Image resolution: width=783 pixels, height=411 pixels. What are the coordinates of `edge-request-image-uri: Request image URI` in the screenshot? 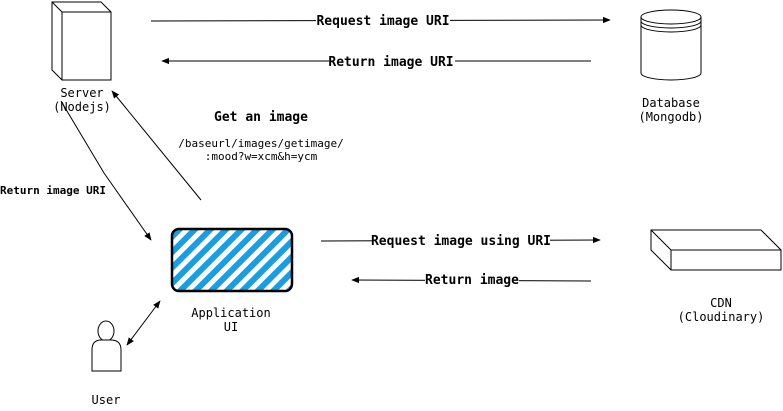 It's located at (380, 21).